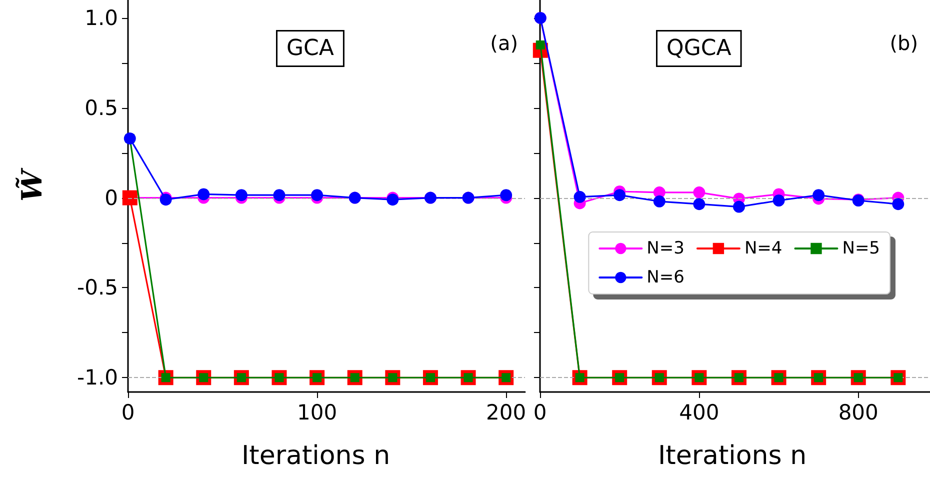  I want to click on y-tick-label: 1.0, so click(101, 18).